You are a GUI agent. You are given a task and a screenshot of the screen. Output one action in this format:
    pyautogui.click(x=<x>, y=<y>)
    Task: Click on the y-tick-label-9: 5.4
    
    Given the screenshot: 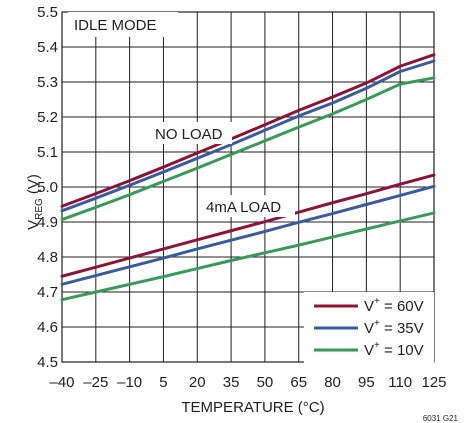 What is the action you would take?
    pyautogui.click(x=47, y=47)
    